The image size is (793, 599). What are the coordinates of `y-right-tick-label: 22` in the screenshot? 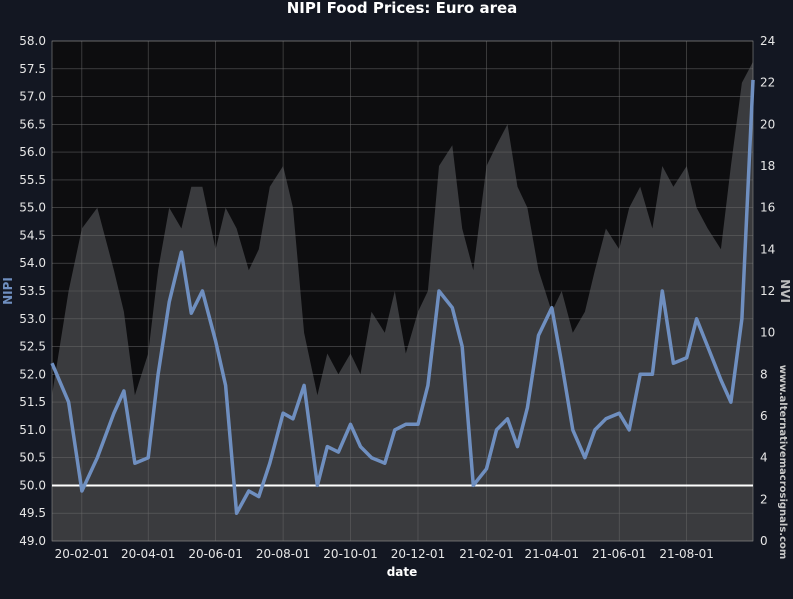 It's located at (767, 83).